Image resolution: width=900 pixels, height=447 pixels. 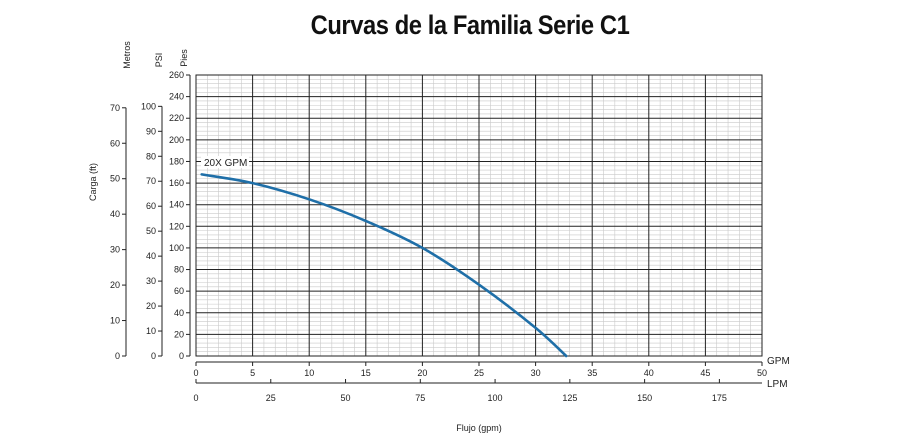 What do you see at coordinates (719, 398) in the screenshot?
I see `lpm-tick-label: 175` at bounding box center [719, 398].